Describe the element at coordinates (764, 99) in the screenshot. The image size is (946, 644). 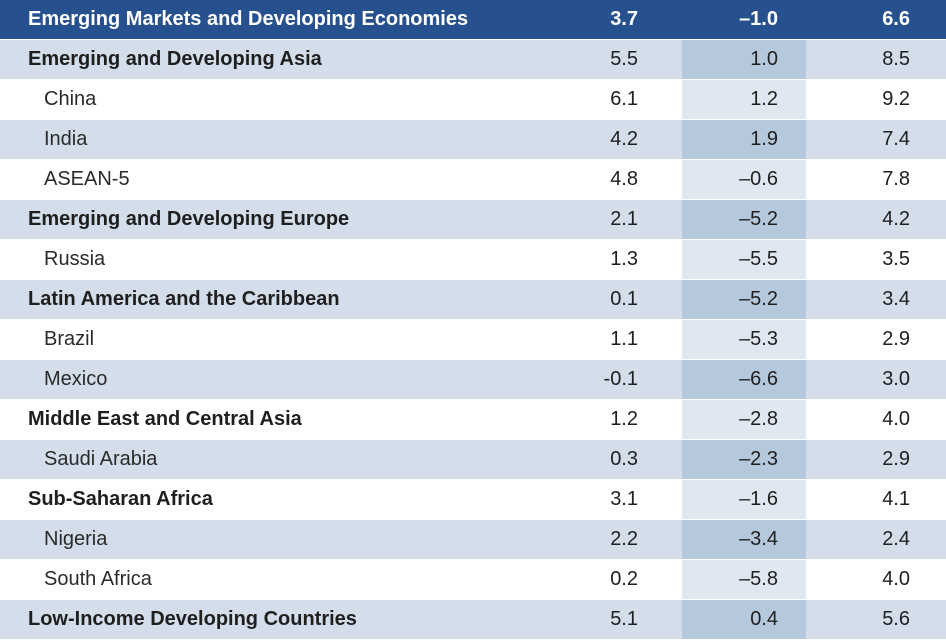
I see `value-2: 1.2` at that location.